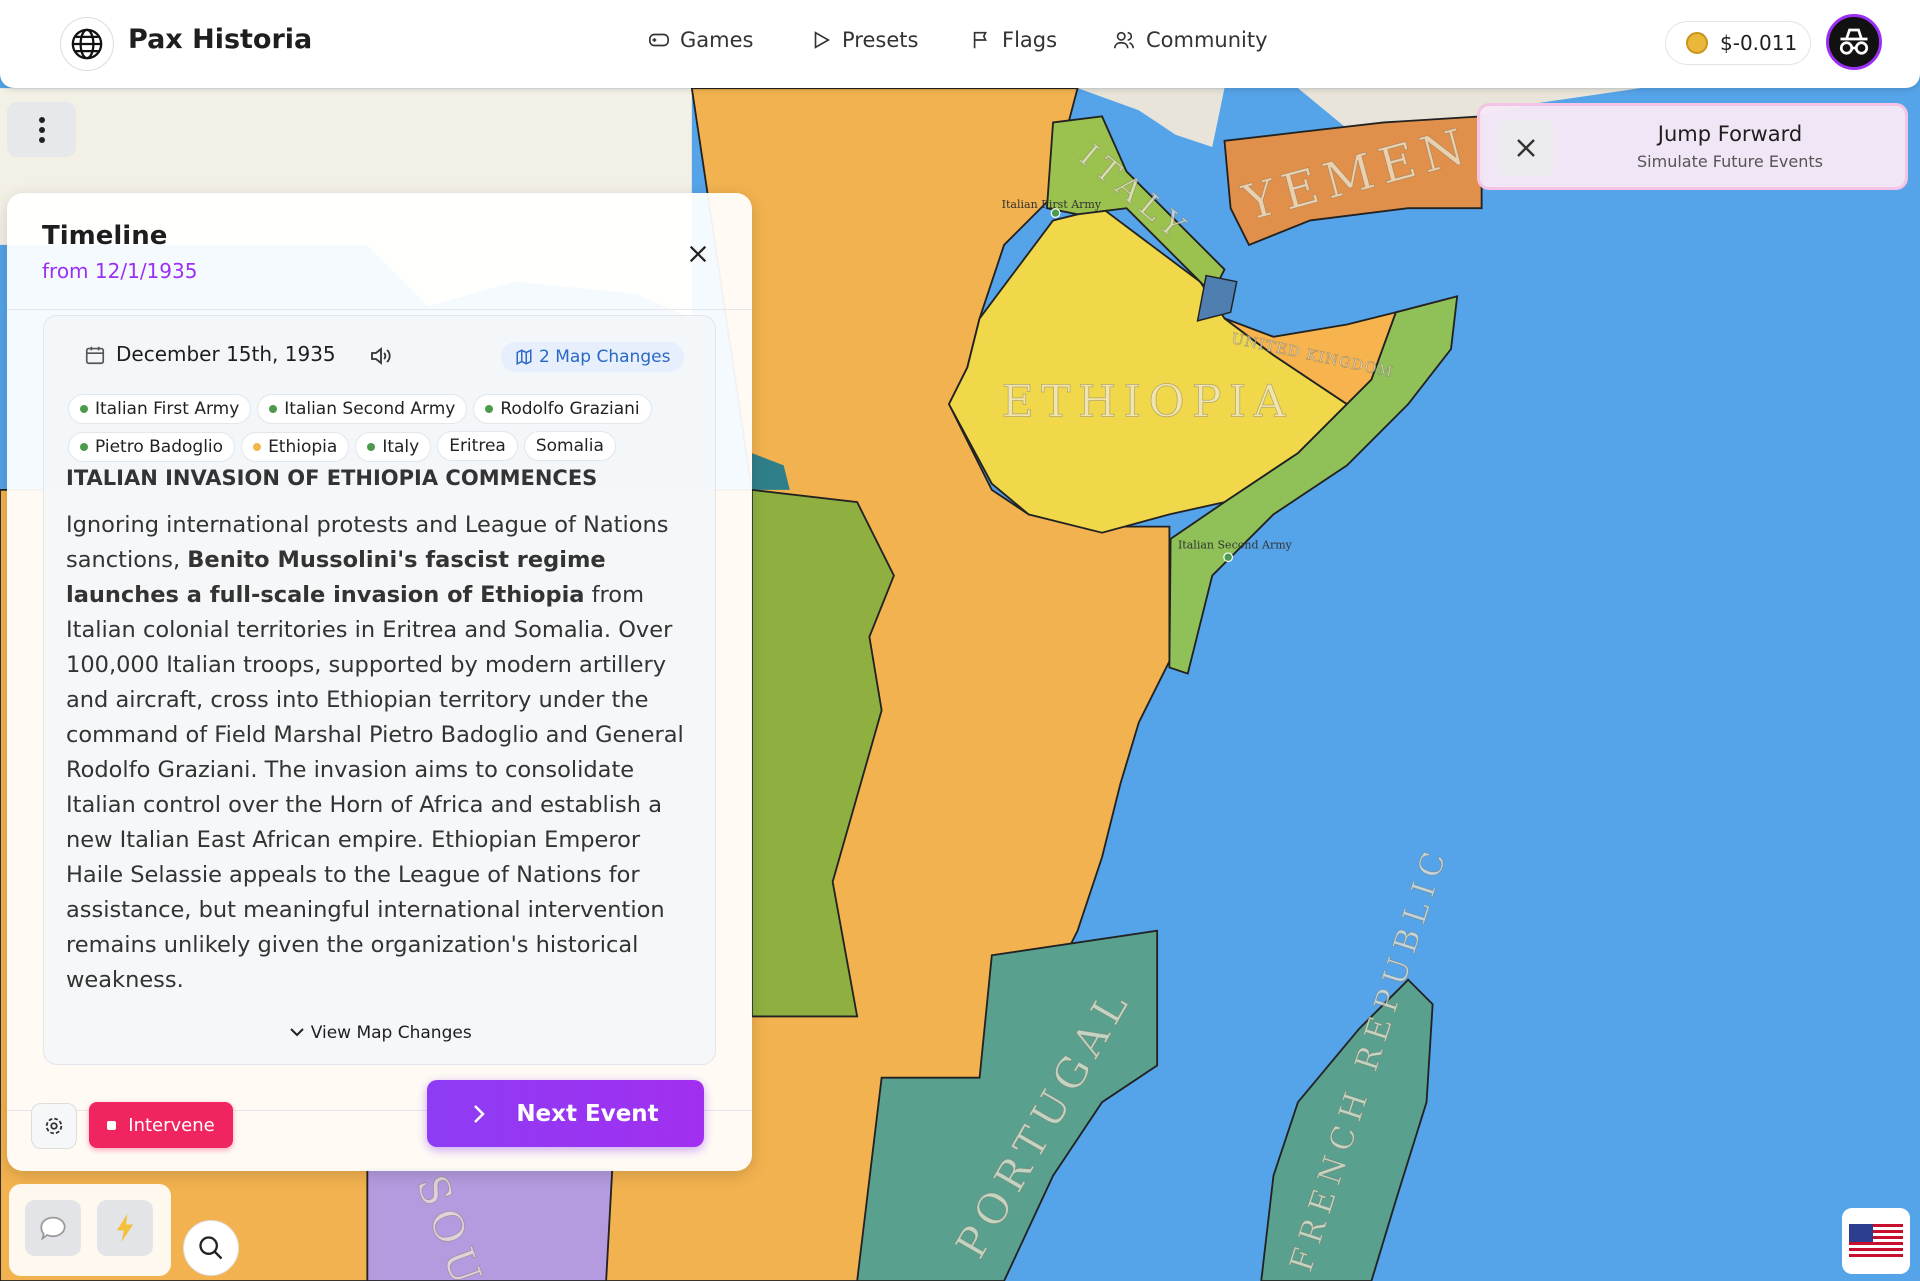 This screenshot has width=1920, height=1281. I want to click on tag: Rodolfo Graziani, so click(562, 409).